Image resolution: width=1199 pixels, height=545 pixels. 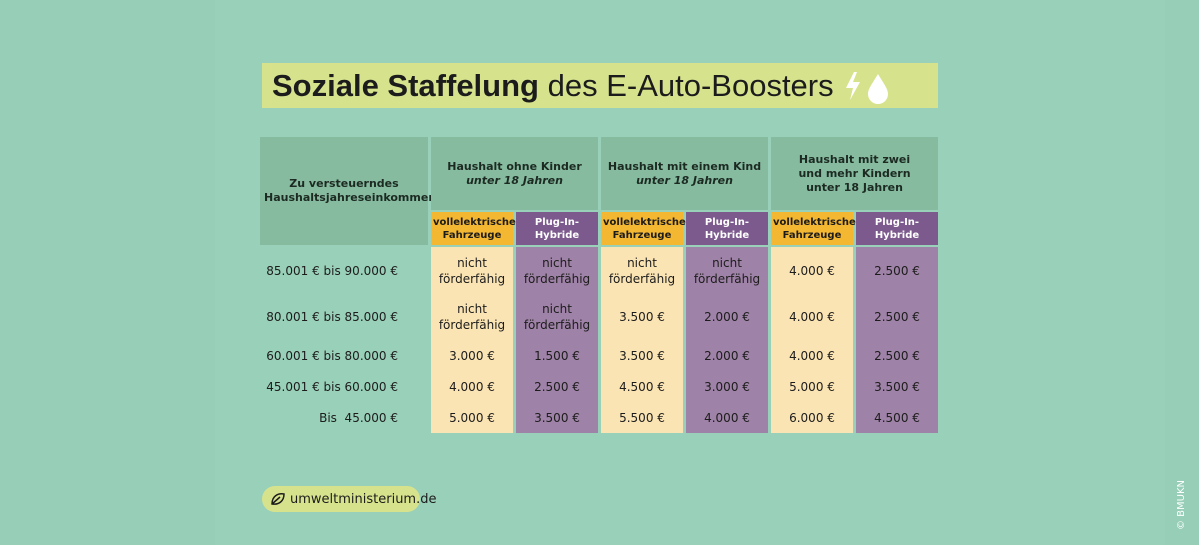 I want to click on cell: 6.000 €, so click(x=812, y=418).